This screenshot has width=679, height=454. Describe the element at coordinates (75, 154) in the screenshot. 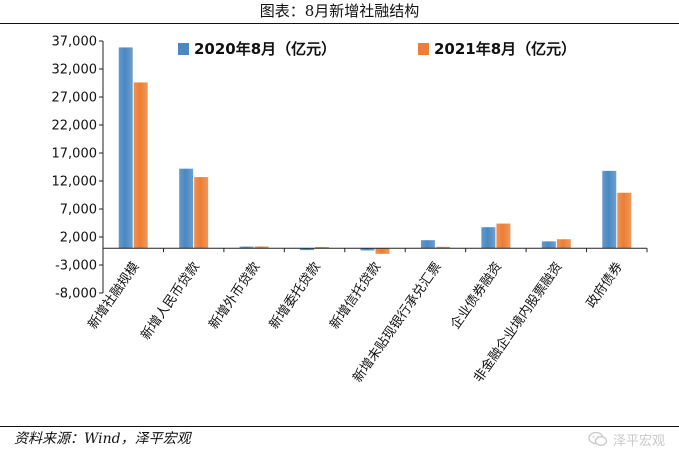

I see `y-tick-label: 17,000` at that location.